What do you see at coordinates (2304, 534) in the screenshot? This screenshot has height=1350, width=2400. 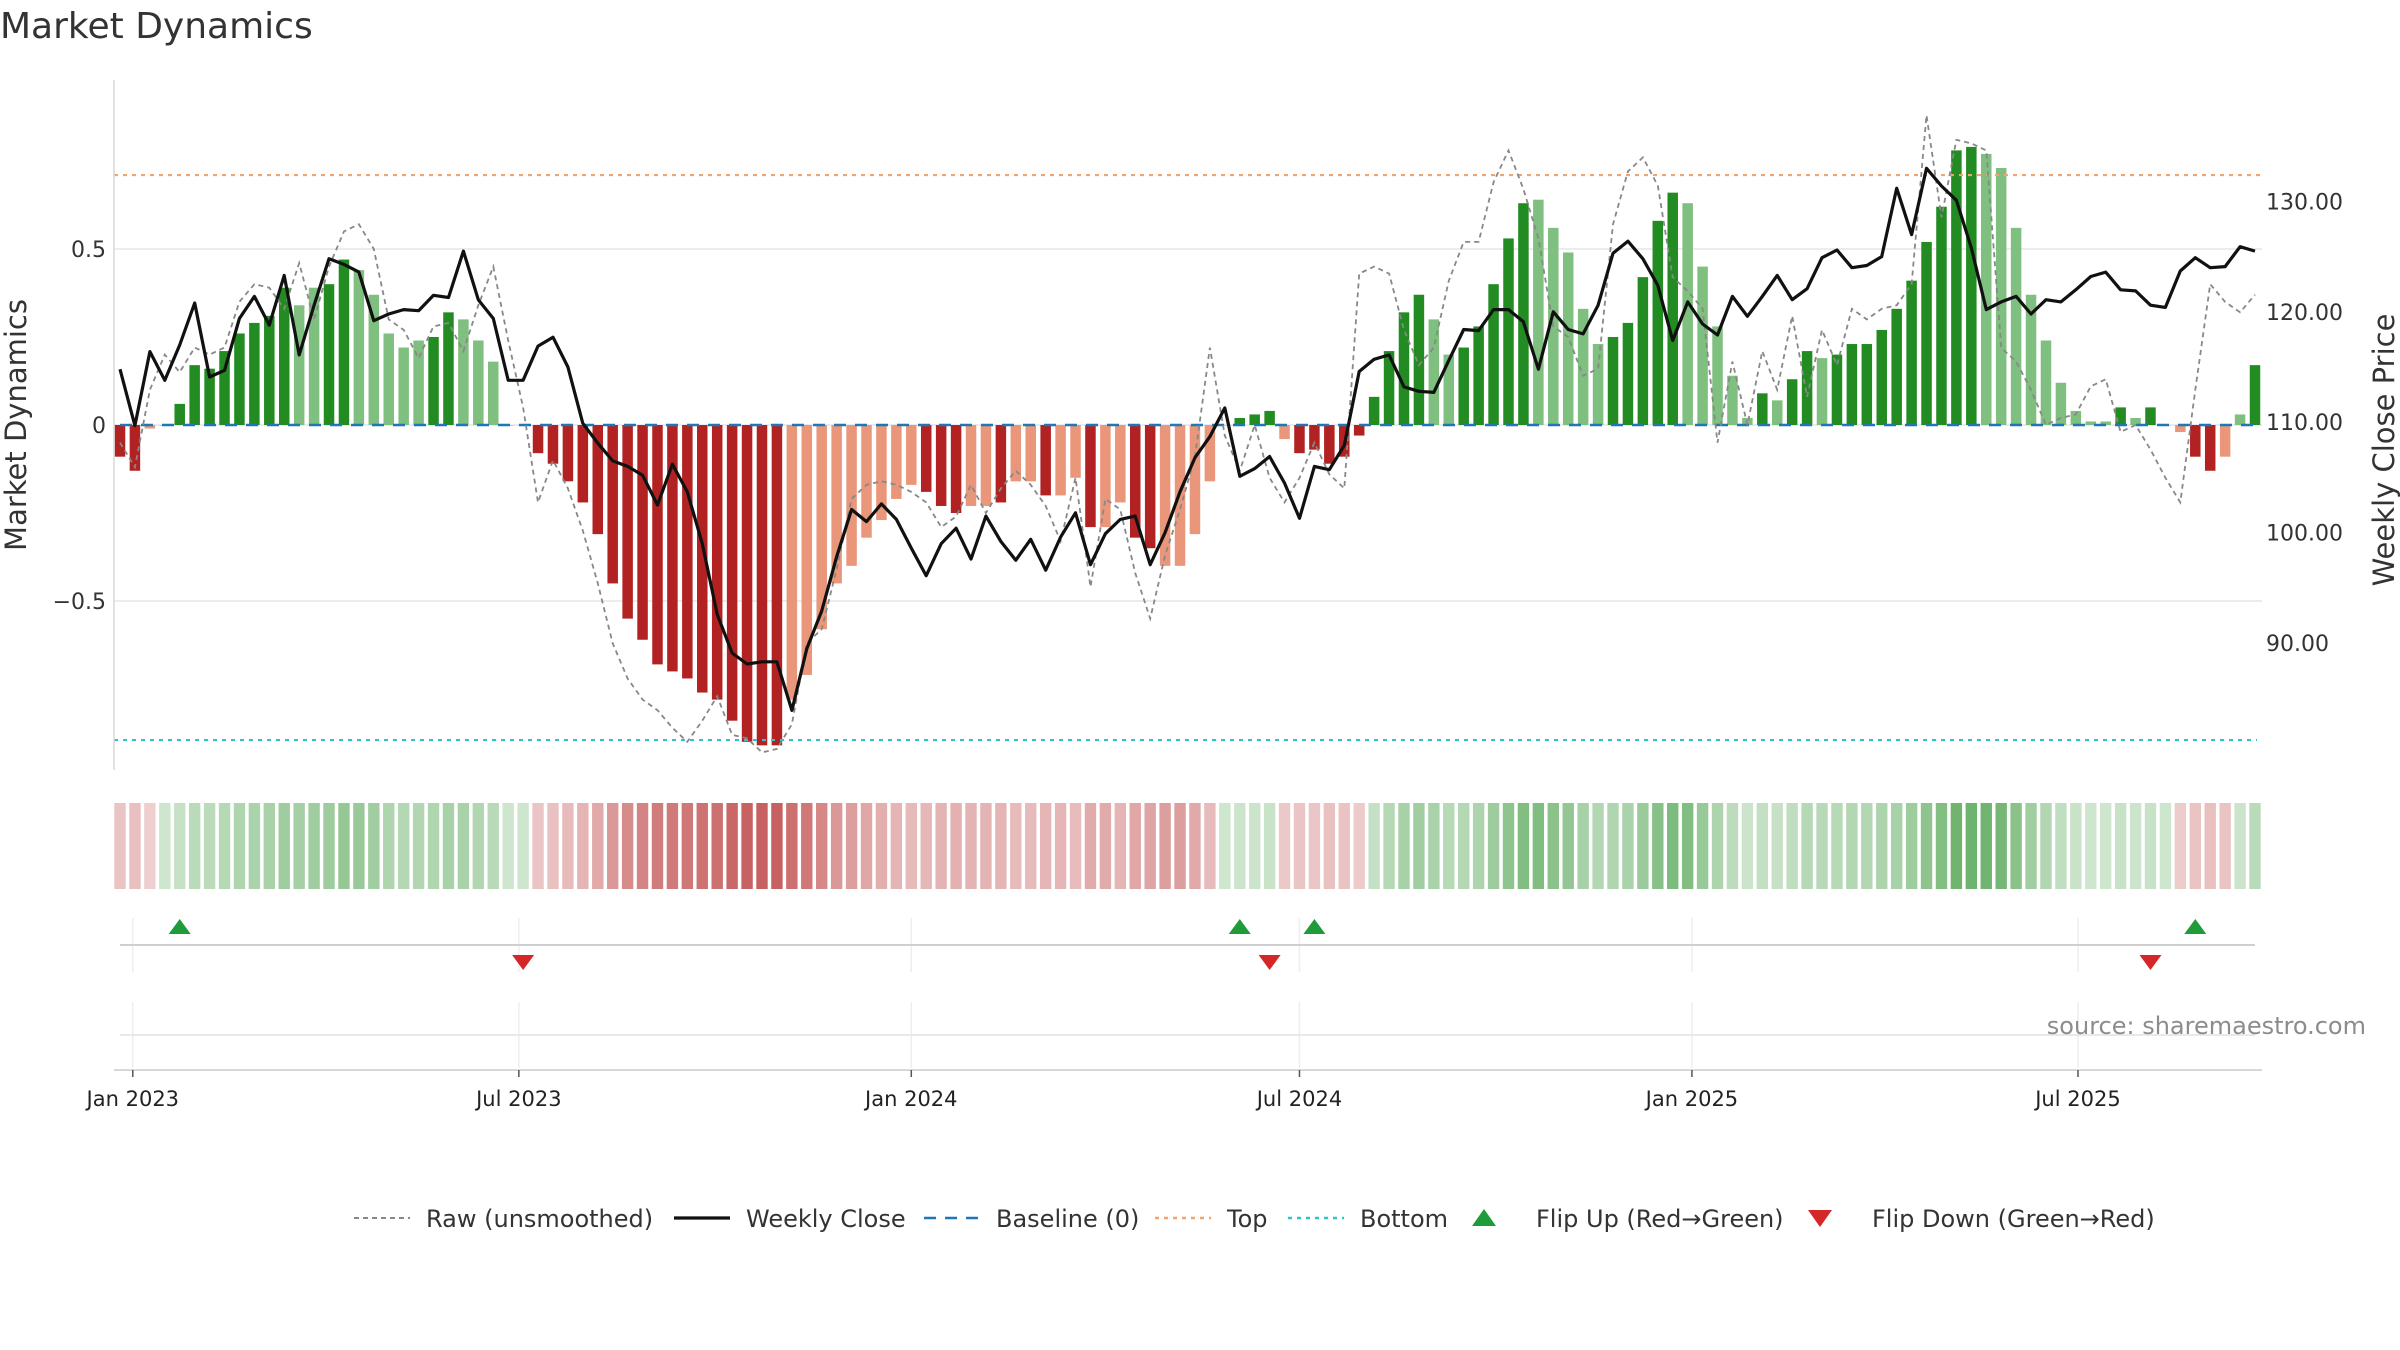 I see `right-tick-label: 100.00` at bounding box center [2304, 534].